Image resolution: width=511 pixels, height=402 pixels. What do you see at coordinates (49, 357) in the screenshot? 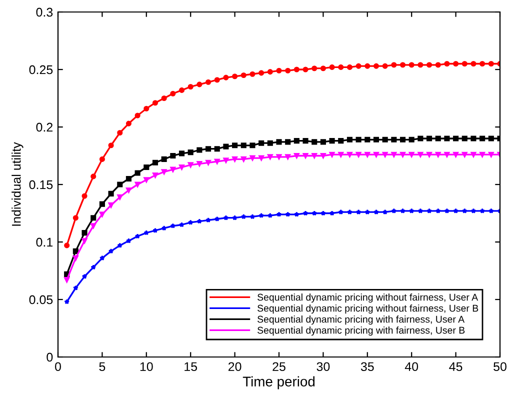
I see `y-tick-label: 0` at bounding box center [49, 357].